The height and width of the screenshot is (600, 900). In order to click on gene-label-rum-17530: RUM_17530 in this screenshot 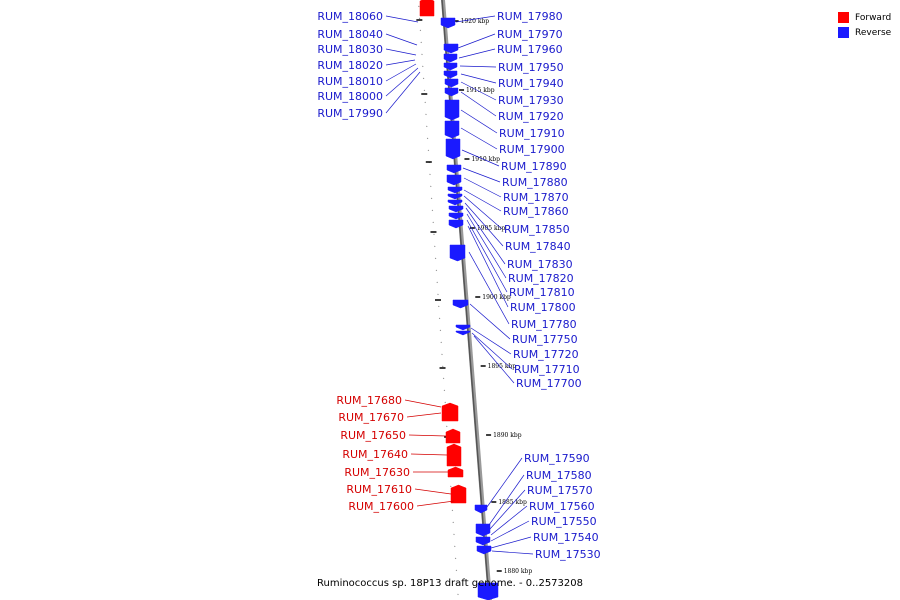, I will do `click(568, 554)`.